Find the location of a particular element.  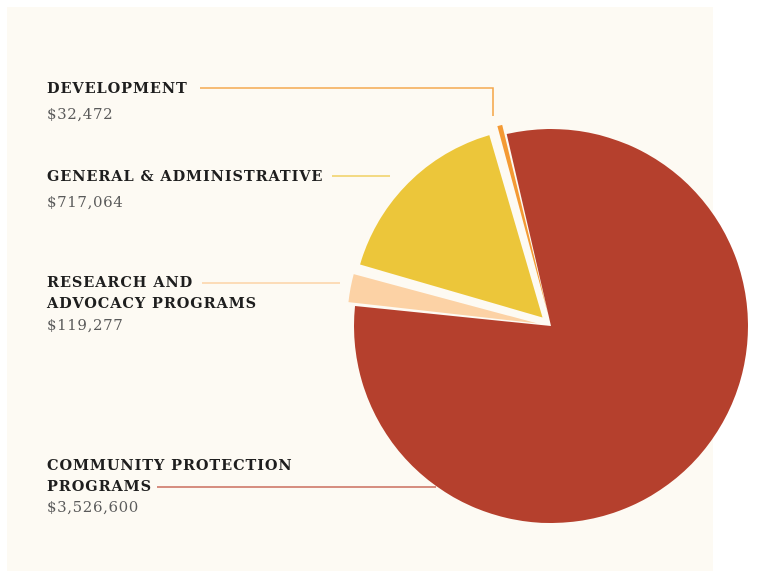

label-community-protection: COMMUNITY PROTECTION PROGRAMS is located at coordinates (170, 476).